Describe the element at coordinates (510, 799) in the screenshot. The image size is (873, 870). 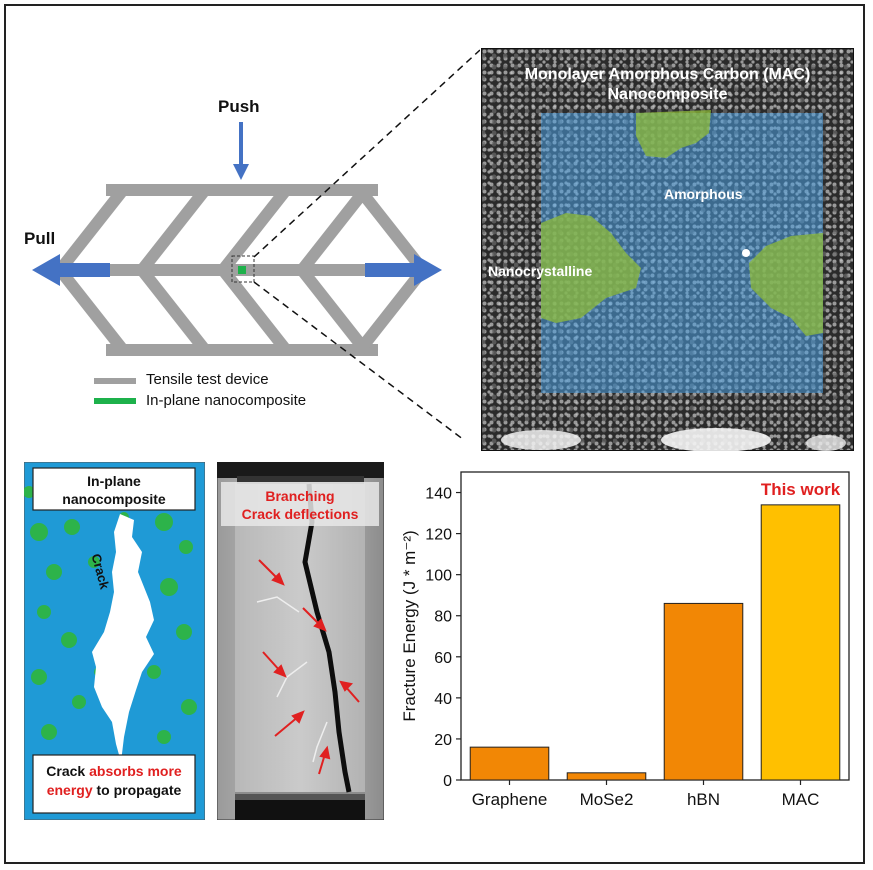
I see `x-tick-label: Graphene` at that location.